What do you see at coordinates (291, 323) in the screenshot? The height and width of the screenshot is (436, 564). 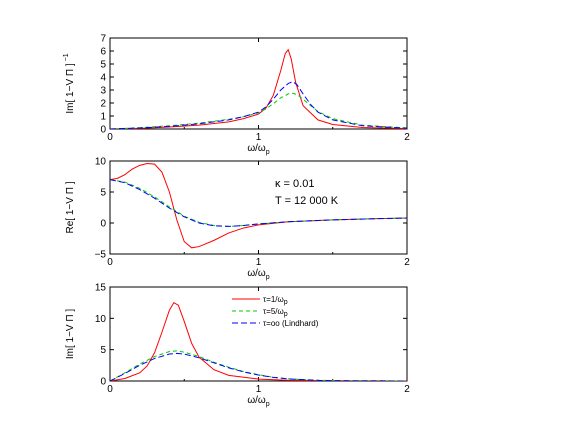 I see `legend-label-3: τ=oo (Lindhard)` at bounding box center [291, 323].